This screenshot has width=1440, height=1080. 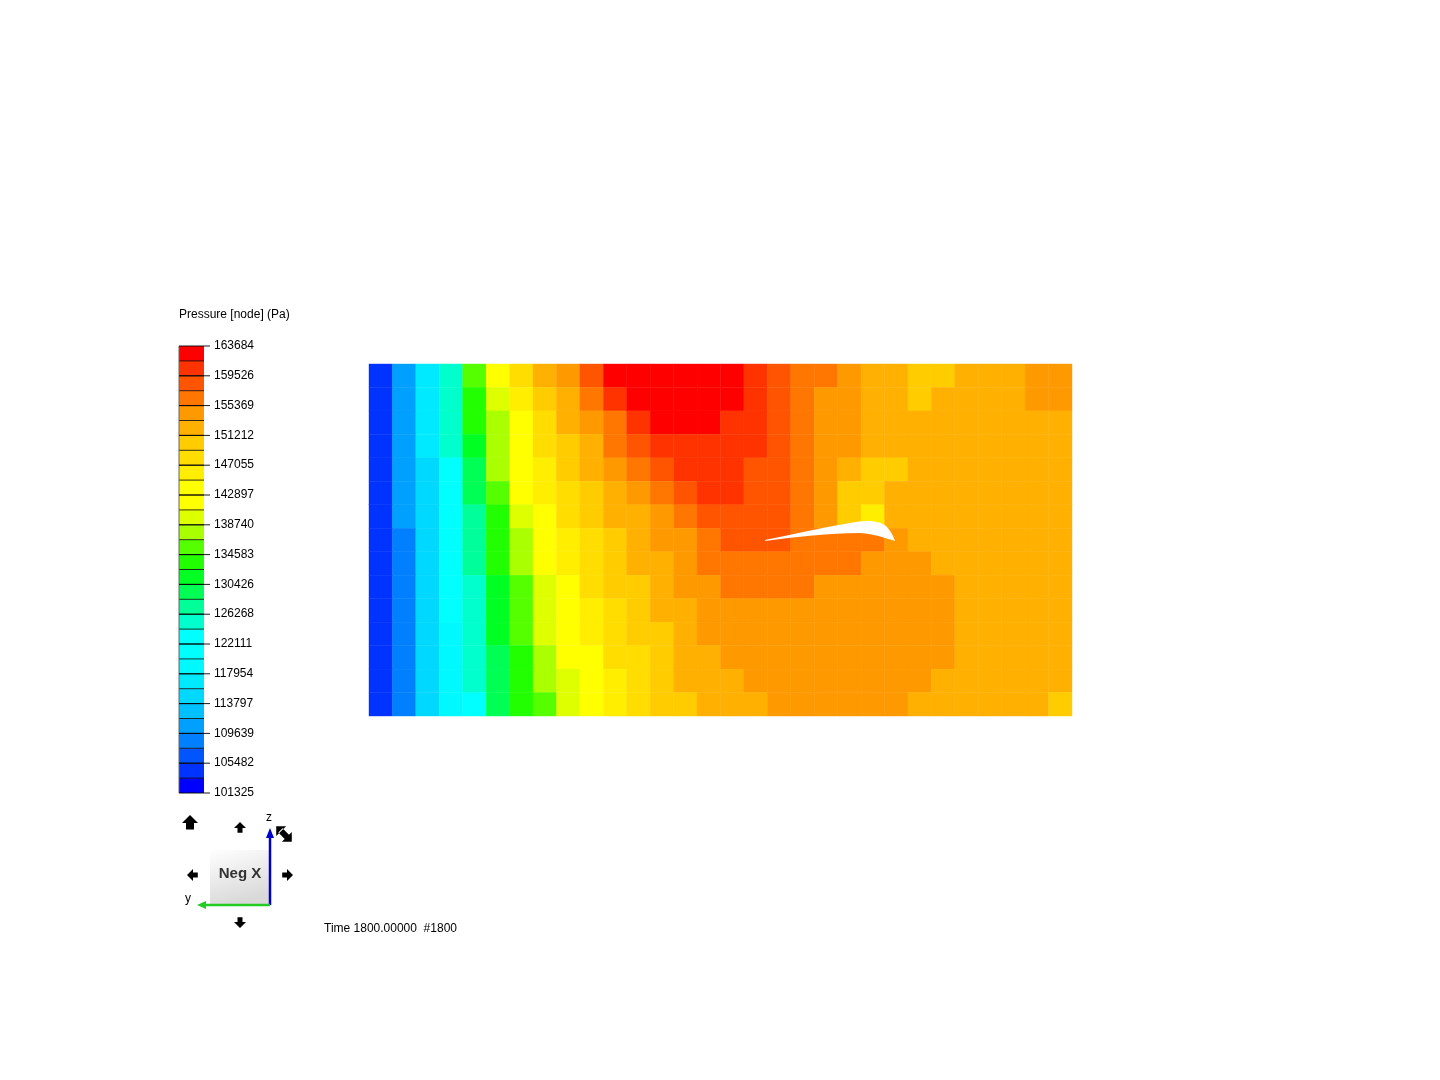 What do you see at coordinates (234, 583) in the screenshot?
I see `color-bar-label: 130426` at bounding box center [234, 583].